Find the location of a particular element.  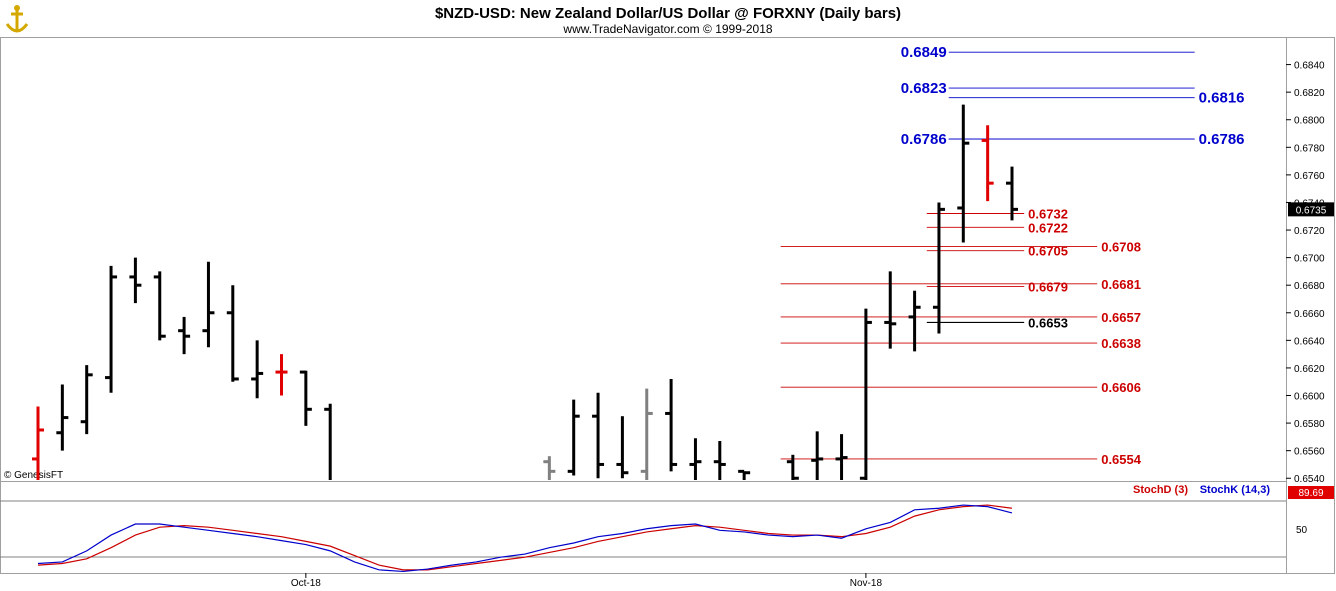

price-level-label: 0.6732 is located at coordinates (1048, 213).